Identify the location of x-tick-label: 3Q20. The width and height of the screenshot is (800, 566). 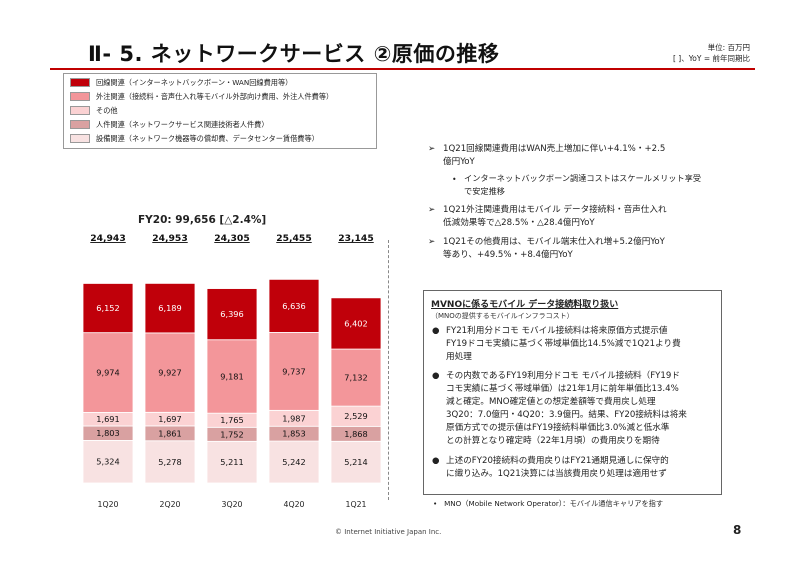
(231, 504).